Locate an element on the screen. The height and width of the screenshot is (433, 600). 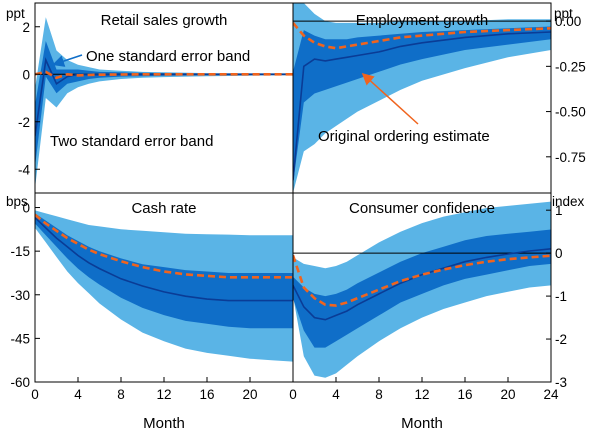
employment-y-tick-label: -0.75 is located at coordinates (570, 157).